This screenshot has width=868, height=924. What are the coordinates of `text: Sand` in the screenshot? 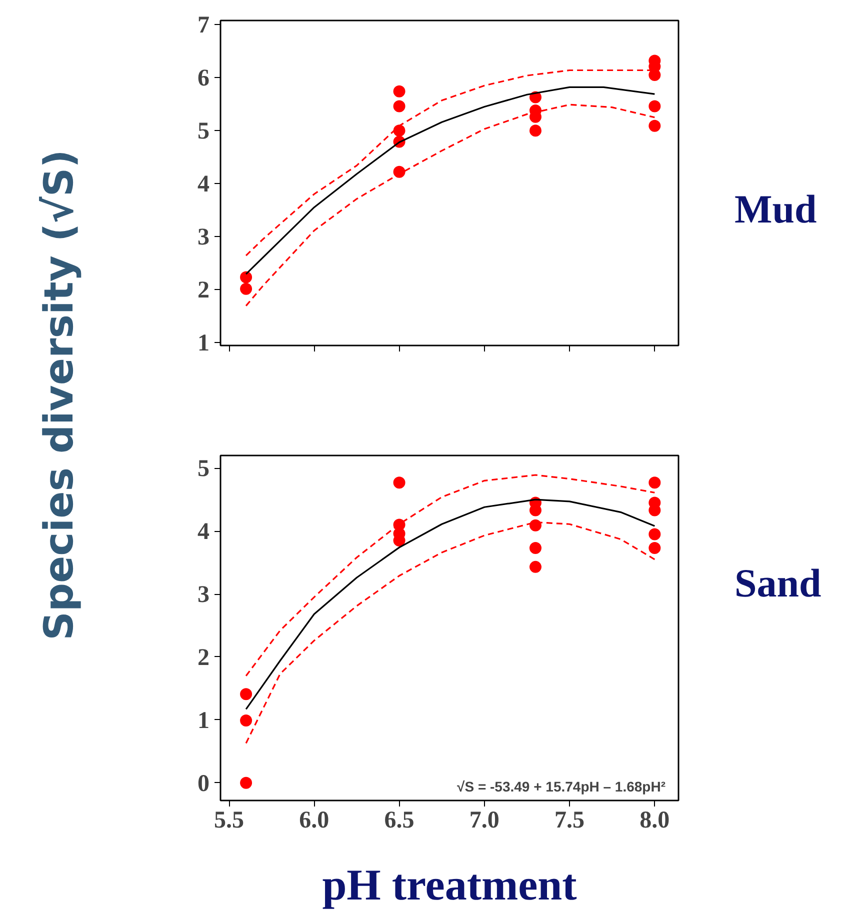 It's located at (778, 583).